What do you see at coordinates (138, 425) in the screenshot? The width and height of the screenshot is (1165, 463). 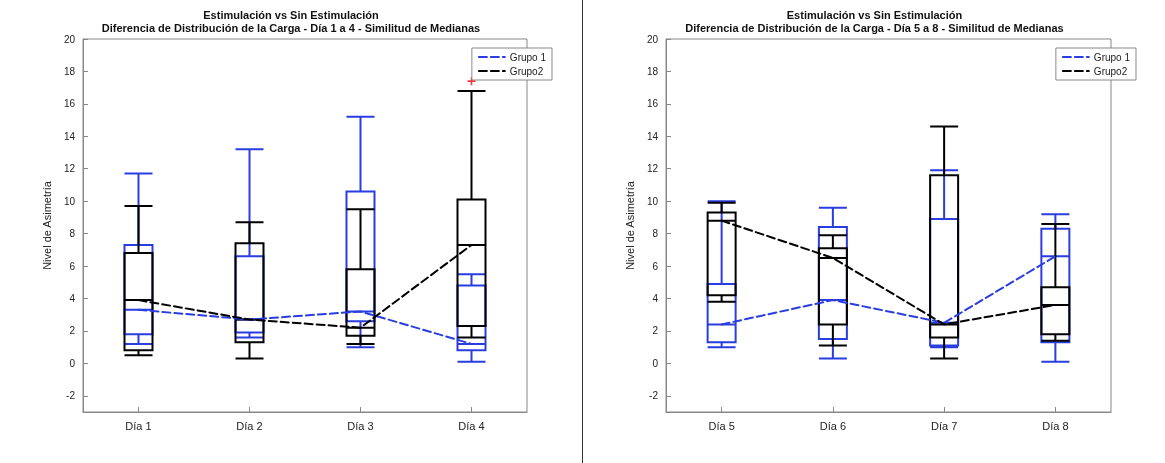 I see `x-tick-label: Día 1` at bounding box center [138, 425].